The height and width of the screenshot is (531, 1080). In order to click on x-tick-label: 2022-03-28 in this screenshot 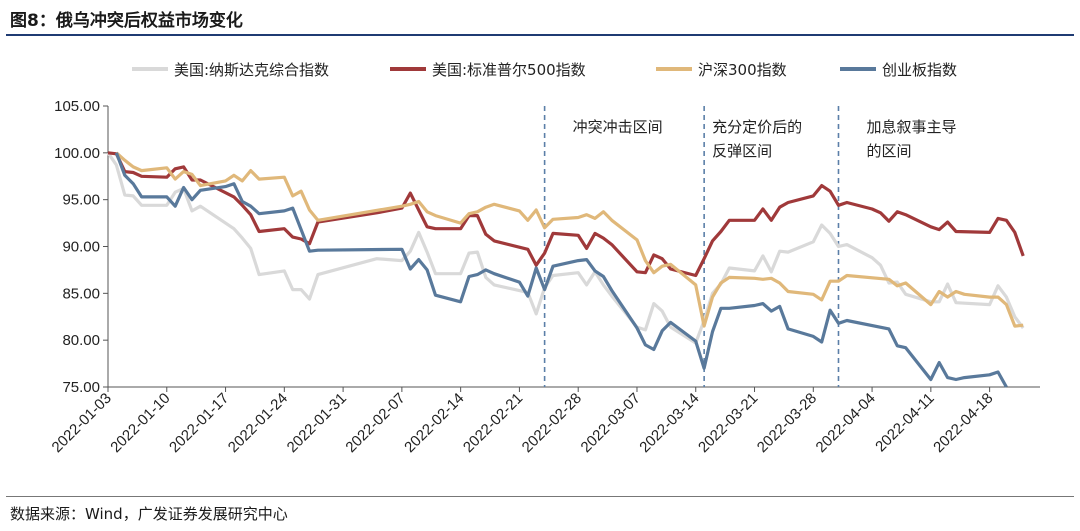, I will do `click(787, 423)`.